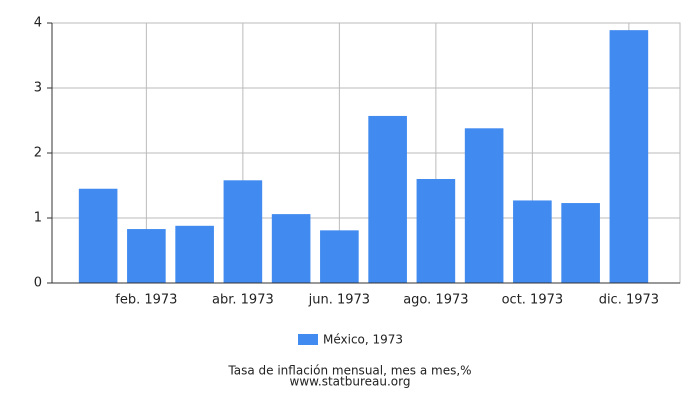 This screenshot has width=700, height=400. Describe the element at coordinates (363, 340) in the screenshot. I see `legend-label: México, 1973` at that location.